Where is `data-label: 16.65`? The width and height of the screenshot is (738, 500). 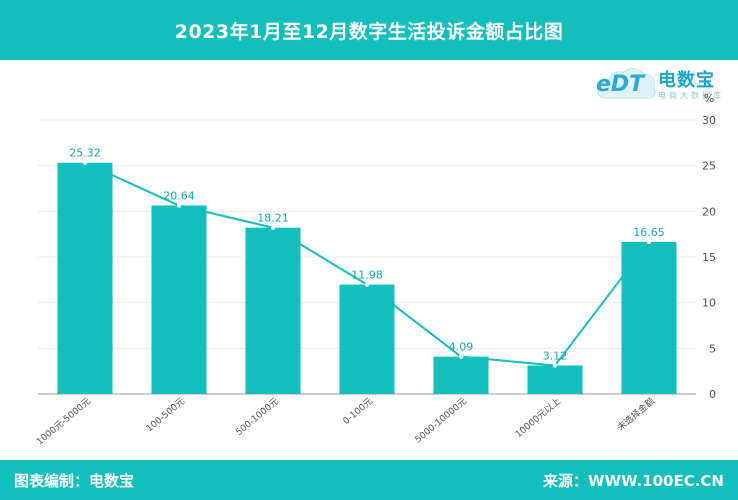 data-label: 16.65 is located at coordinates (649, 232).